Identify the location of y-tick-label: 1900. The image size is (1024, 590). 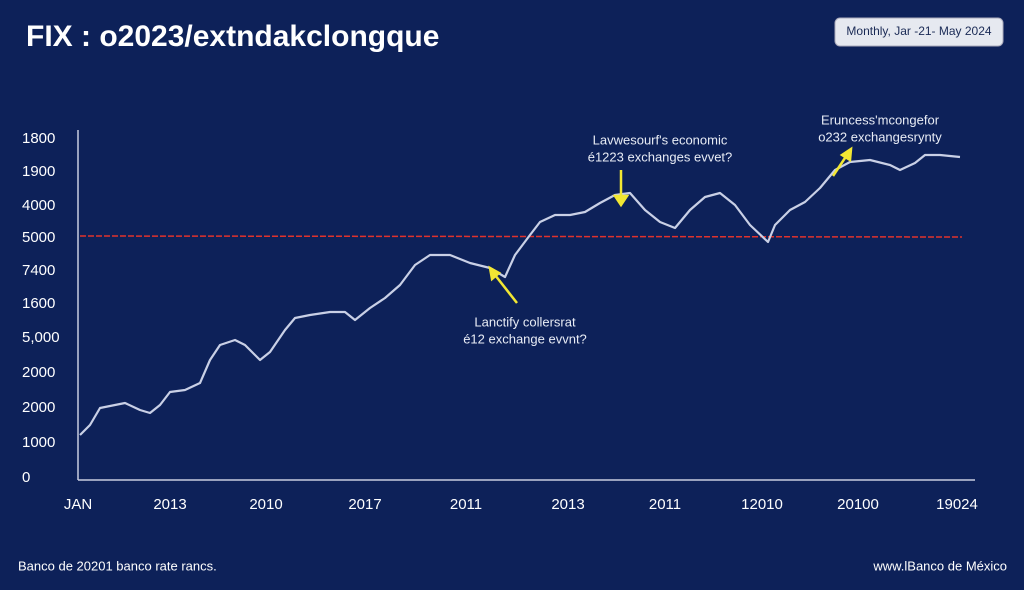
(38, 171).